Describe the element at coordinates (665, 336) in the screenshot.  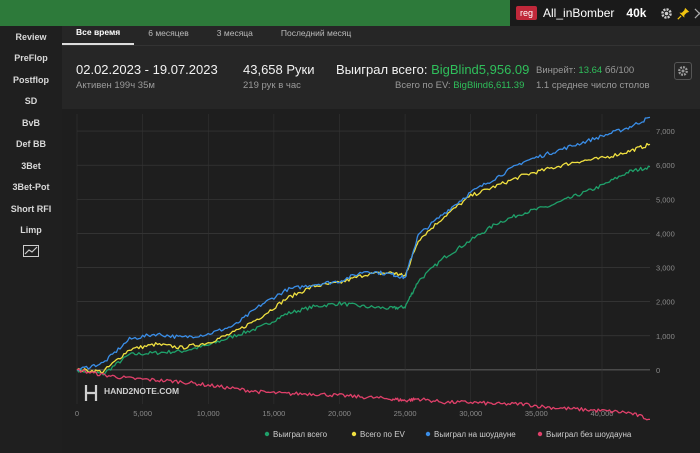
I see `y-tick-label: 1,000` at that location.